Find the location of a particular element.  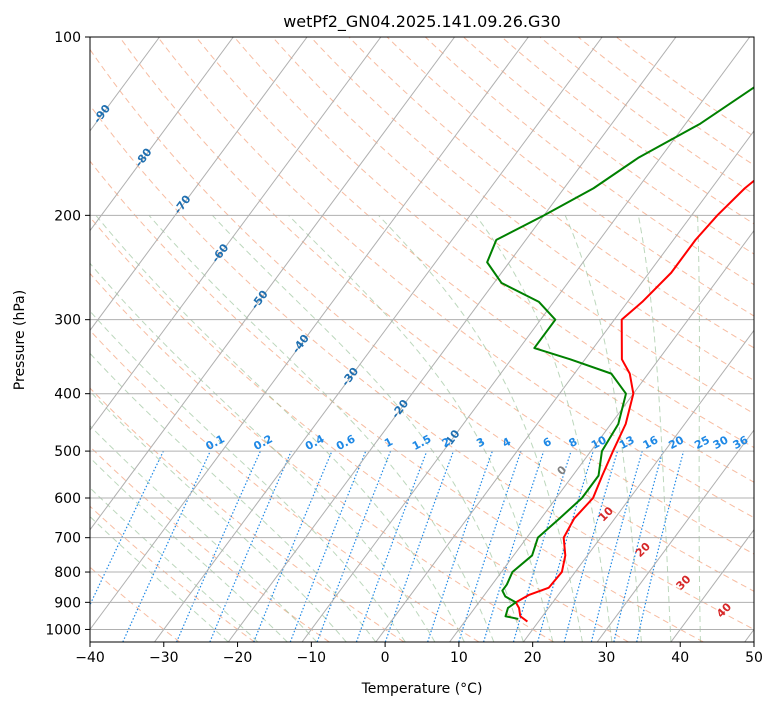

x-tick-label: −40 is located at coordinates (90, 658).